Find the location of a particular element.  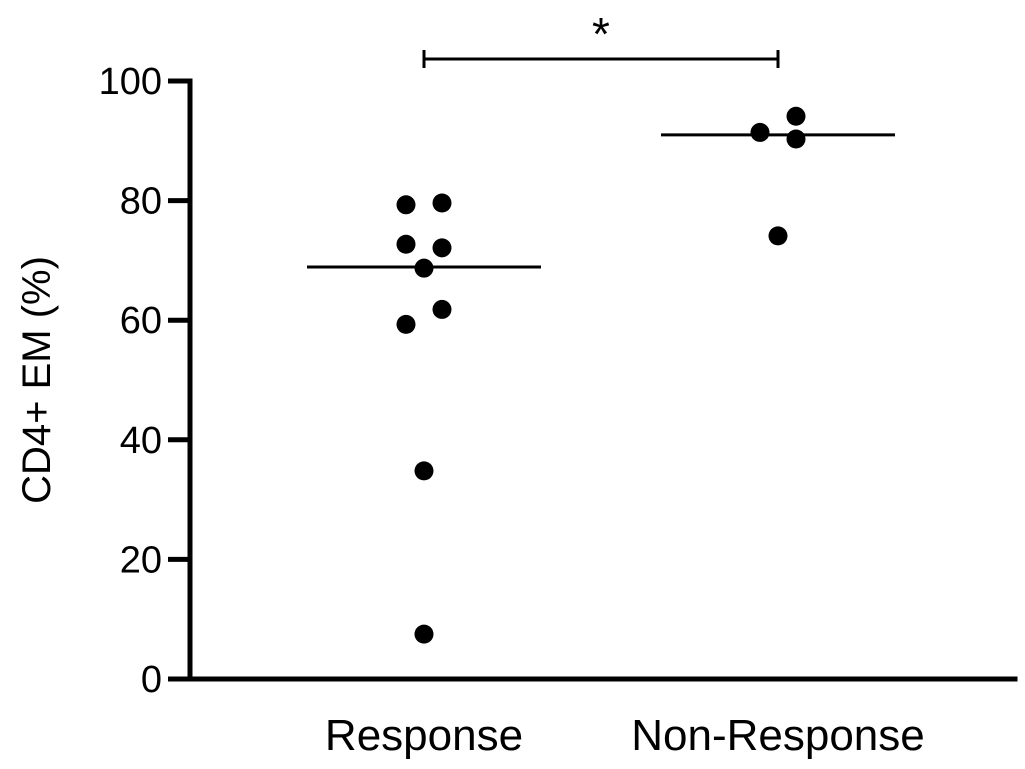

median-lines is located at coordinates (601, 201).